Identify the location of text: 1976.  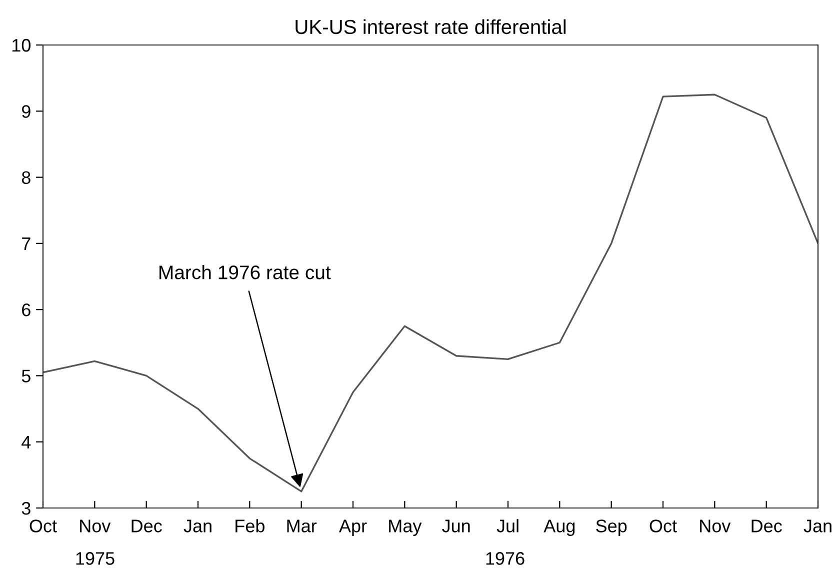
(505, 558).